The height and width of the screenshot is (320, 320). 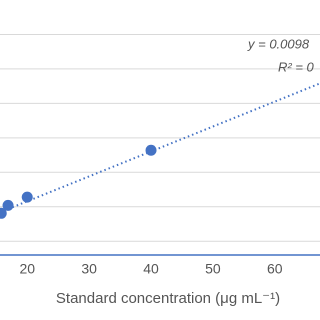 I want to click on x-axis-label: Standard concentration (μg mL⁻¹), so click(x=168, y=298).